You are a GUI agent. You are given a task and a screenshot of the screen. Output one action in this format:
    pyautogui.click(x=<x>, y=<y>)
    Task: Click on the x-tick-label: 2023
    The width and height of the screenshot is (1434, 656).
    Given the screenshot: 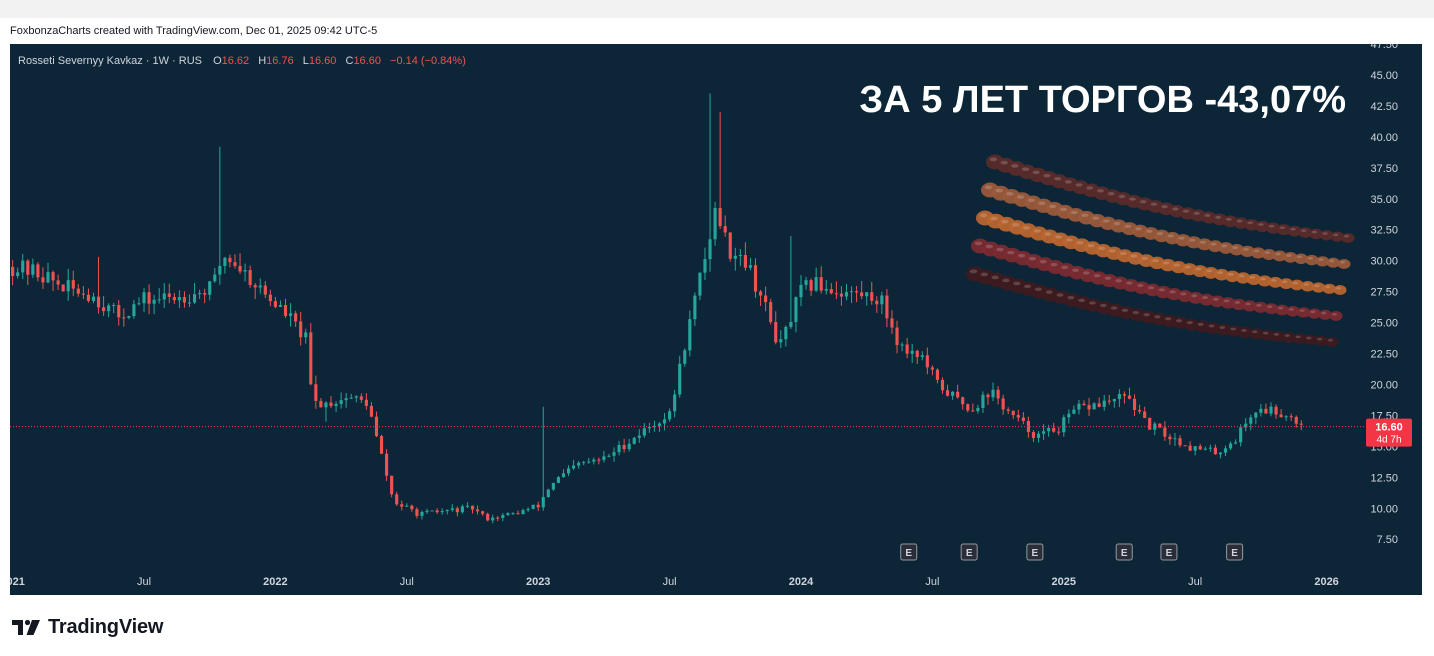 What is the action you would take?
    pyautogui.click(x=538, y=582)
    